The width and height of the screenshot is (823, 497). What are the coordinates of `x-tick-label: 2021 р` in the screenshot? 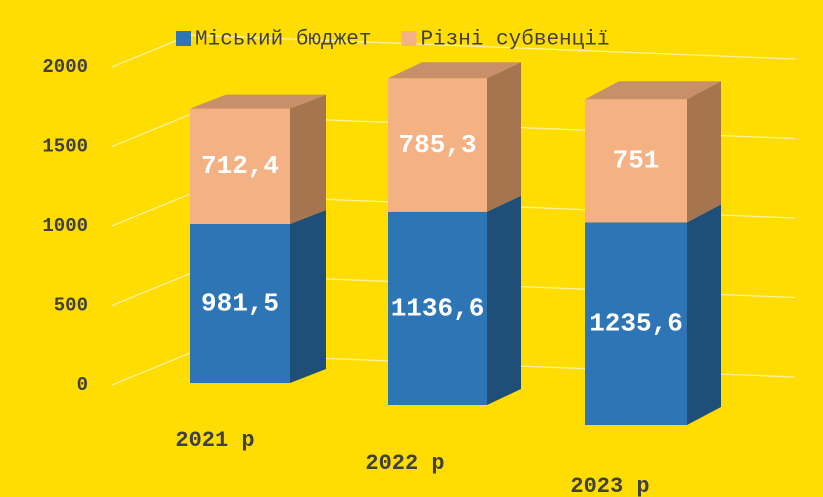 It's located at (214, 440).